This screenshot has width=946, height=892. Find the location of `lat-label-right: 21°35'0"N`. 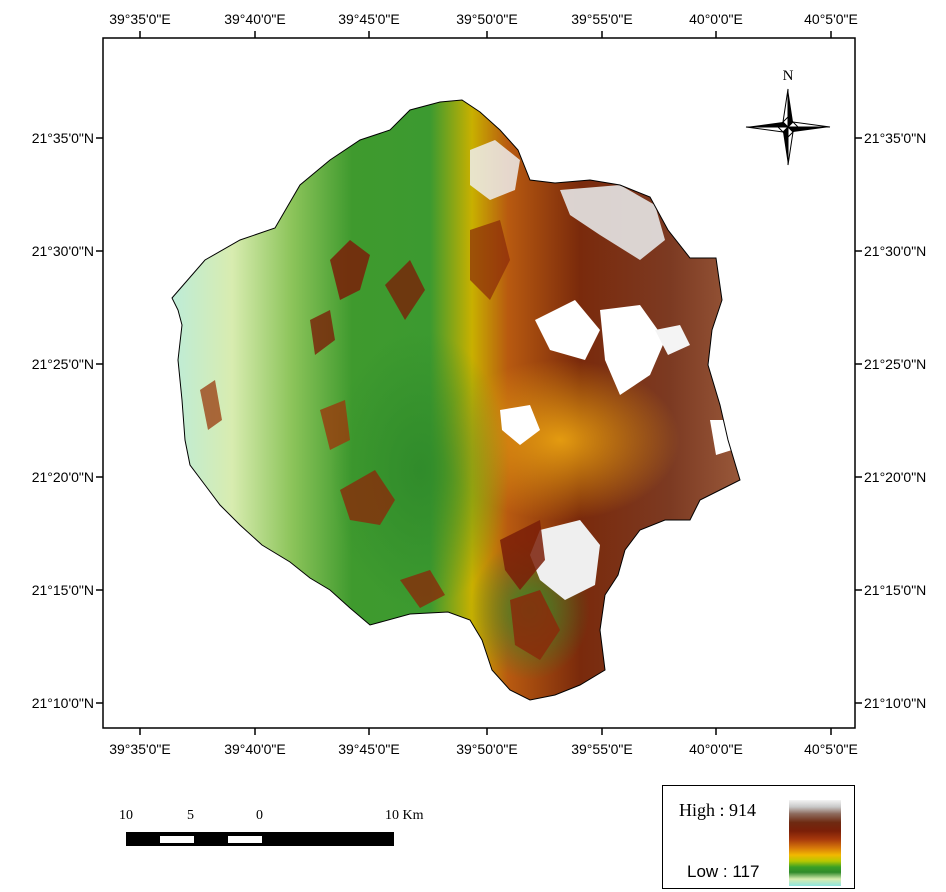

lat-label-right: 21°35'0"N is located at coordinates (895, 138).